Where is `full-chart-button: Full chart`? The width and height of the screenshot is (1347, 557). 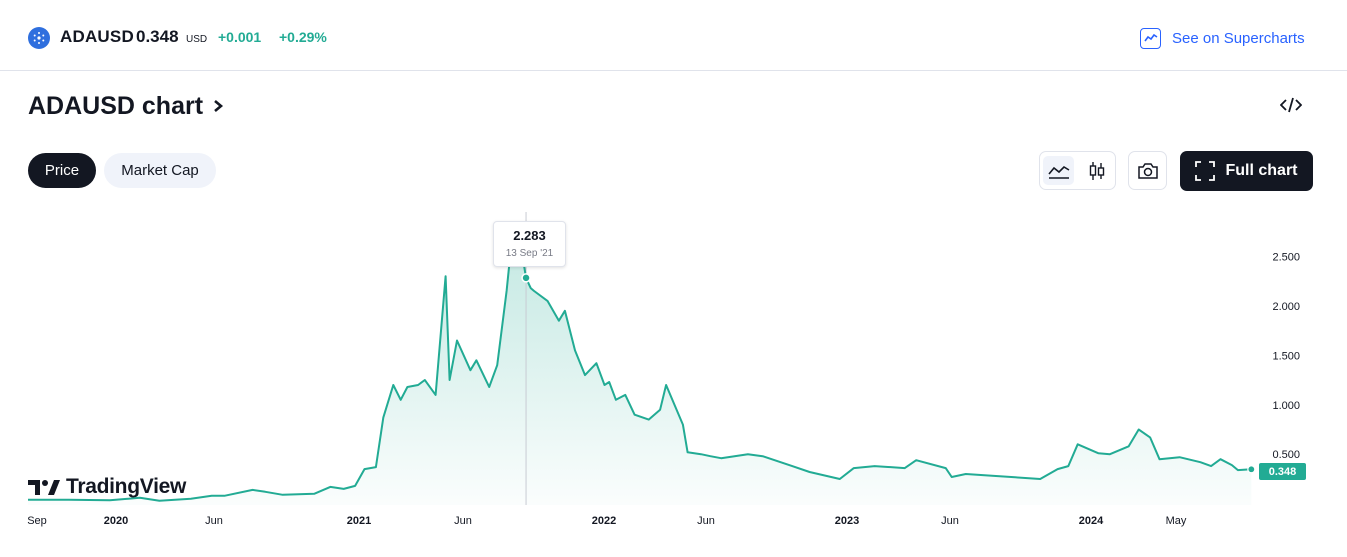 full-chart-button: Full chart is located at coordinates (1246, 171).